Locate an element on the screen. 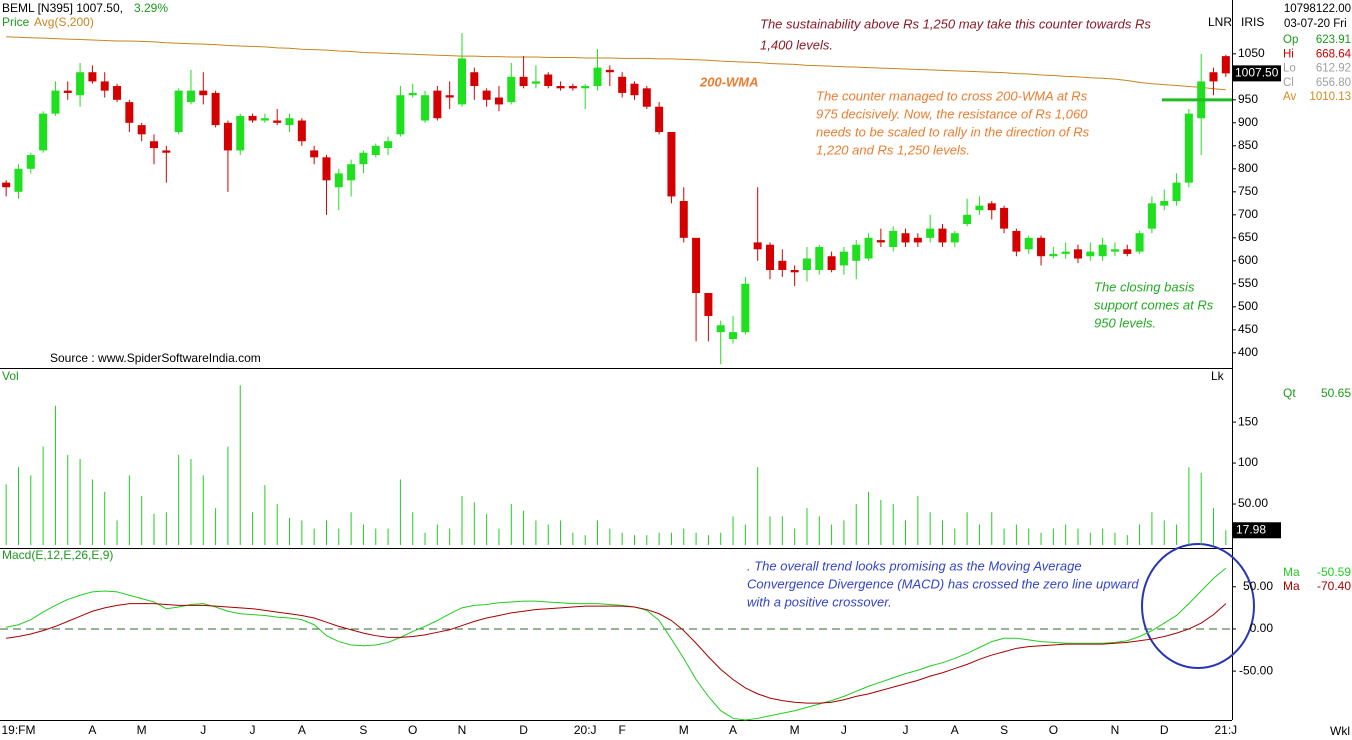 This screenshot has height=740, width=1352. price-tag-label: 1007.50 is located at coordinates (1257, 73).